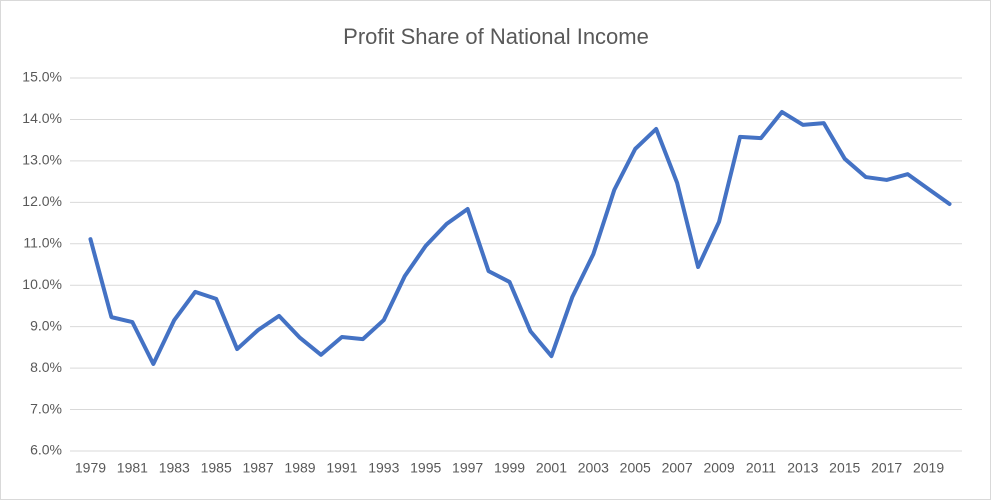  What do you see at coordinates (425, 468) in the screenshot?
I see `x-tick-label: 1995` at bounding box center [425, 468].